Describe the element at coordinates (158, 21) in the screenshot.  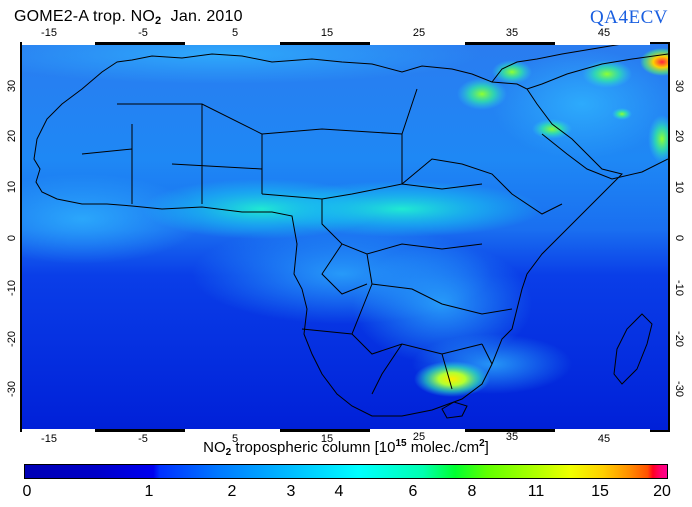
I see `title-subscript: 2` at that location.